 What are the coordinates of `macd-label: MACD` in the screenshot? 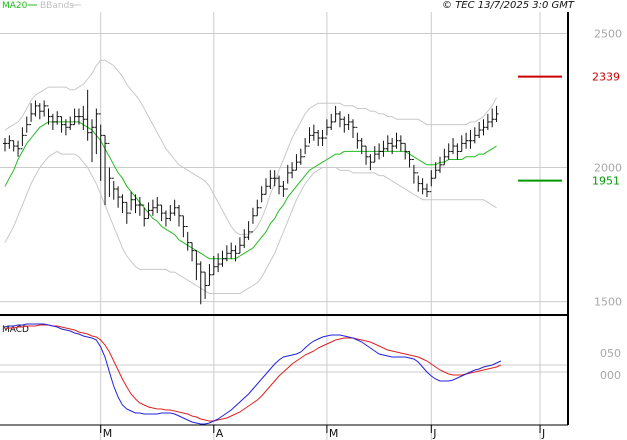 It's located at (15, 330).